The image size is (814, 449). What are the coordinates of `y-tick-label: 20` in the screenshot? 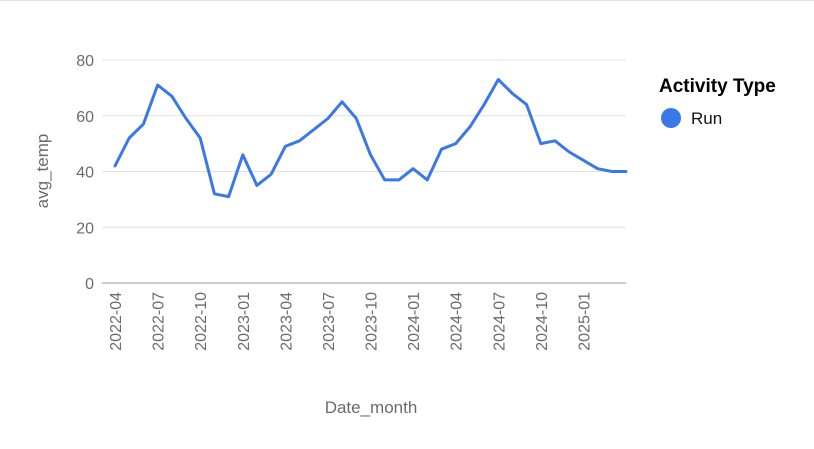 It's located at (85, 228).